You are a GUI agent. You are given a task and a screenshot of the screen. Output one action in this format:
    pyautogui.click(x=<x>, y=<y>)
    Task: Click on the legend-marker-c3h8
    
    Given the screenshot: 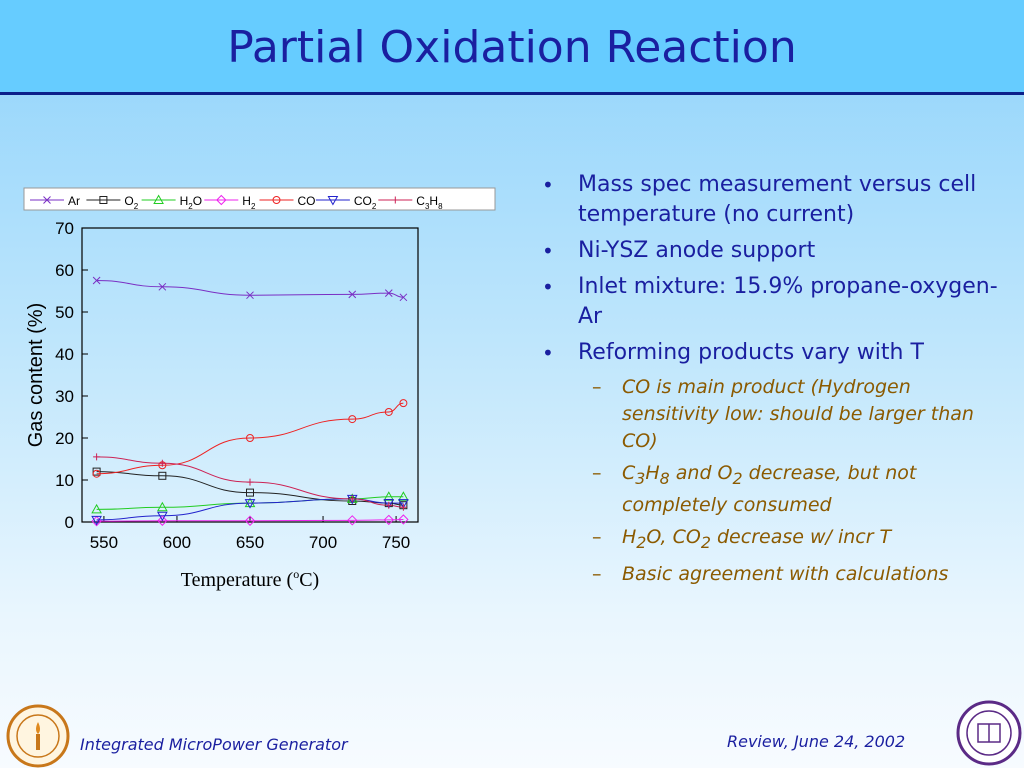 What is the action you would take?
    pyautogui.click(x=395, y=200)
    